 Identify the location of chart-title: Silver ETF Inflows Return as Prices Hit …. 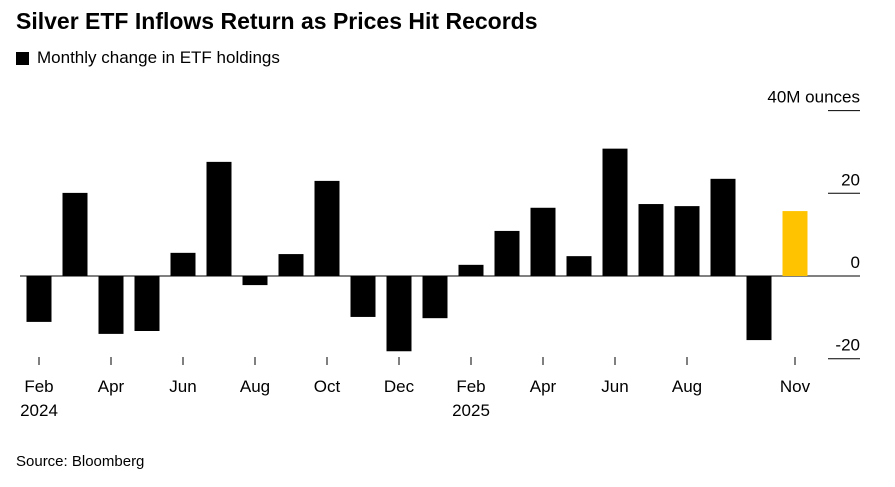
(277, 21).